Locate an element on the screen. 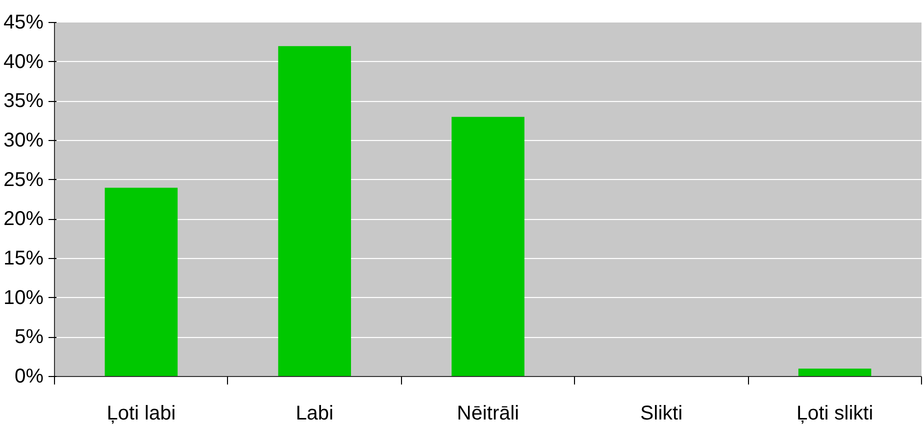 The image size is (923, 427). y-tick-label: 30% is located at coordinates (23, 141).